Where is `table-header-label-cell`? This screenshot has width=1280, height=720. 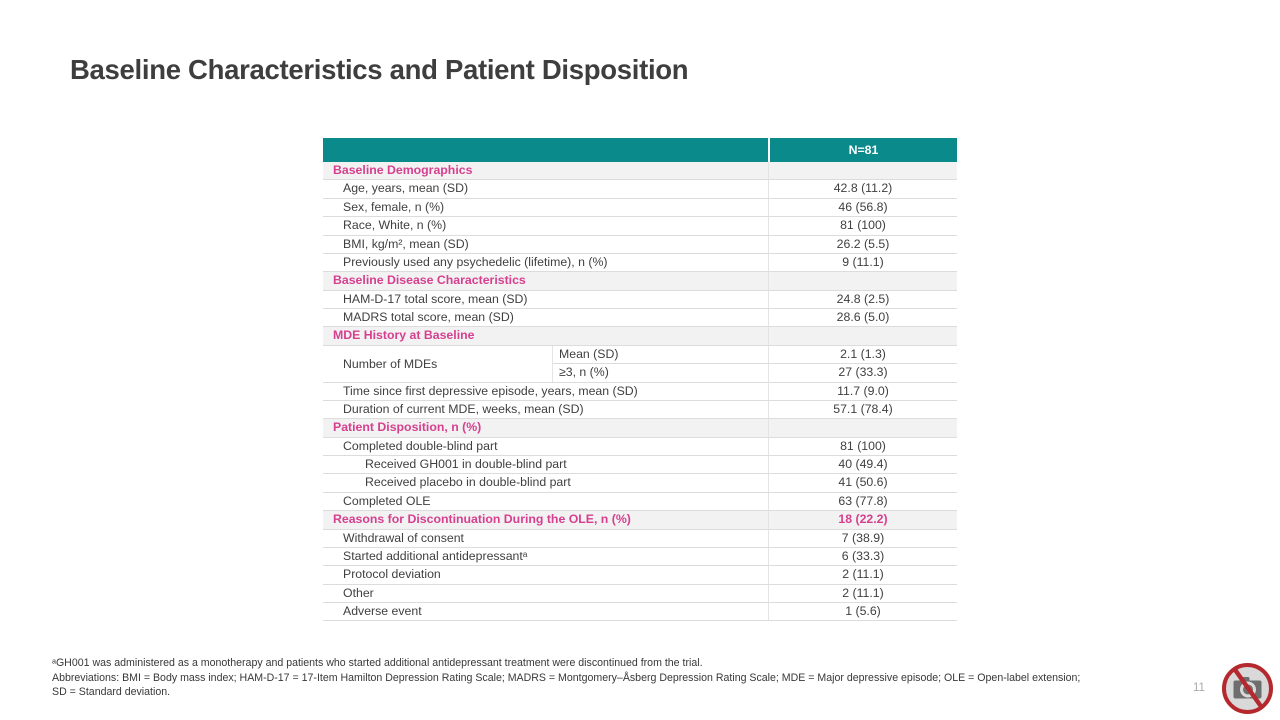
table-header-label-cell is located at coordinates (545, 150).